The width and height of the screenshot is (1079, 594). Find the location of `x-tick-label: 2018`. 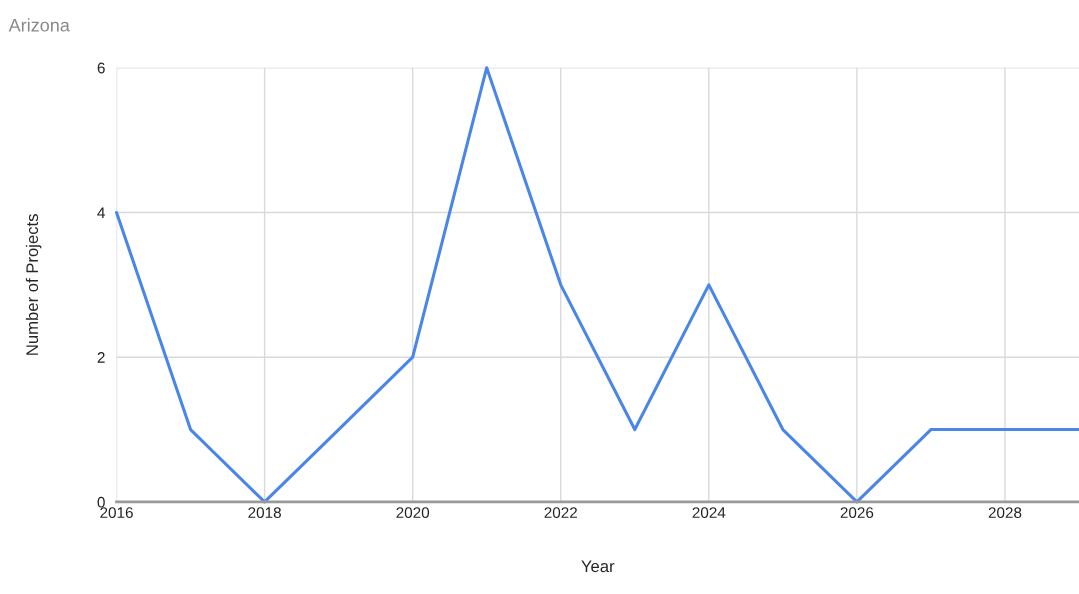

x-tick-label: 2018 is located at coordinates (264, 513).